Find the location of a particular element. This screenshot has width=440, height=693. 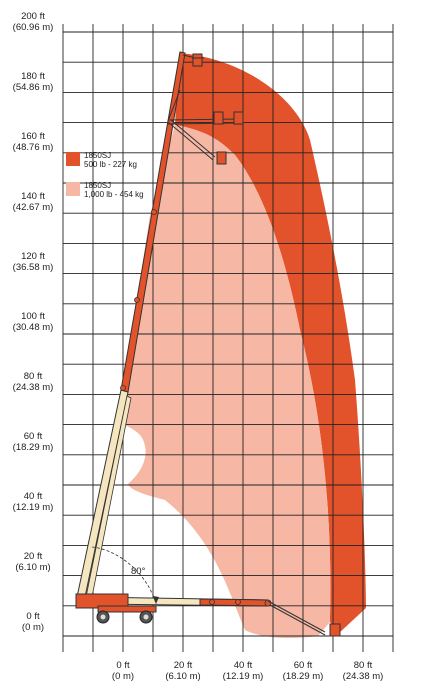

y-tick-label-ft: 140 ft is located at coordinates (33, 196).